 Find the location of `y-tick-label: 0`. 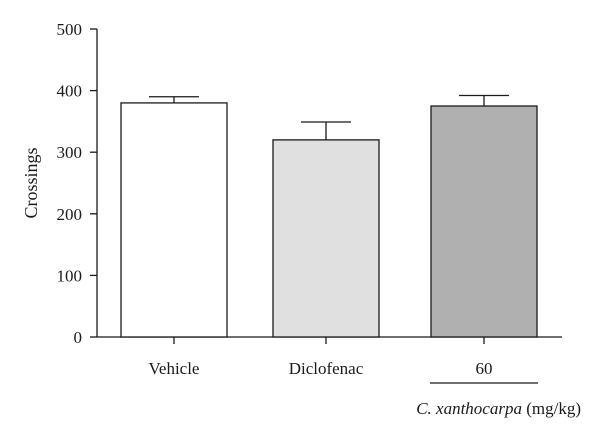

y-tick-label: 0 is located at coordinates (78, 337).